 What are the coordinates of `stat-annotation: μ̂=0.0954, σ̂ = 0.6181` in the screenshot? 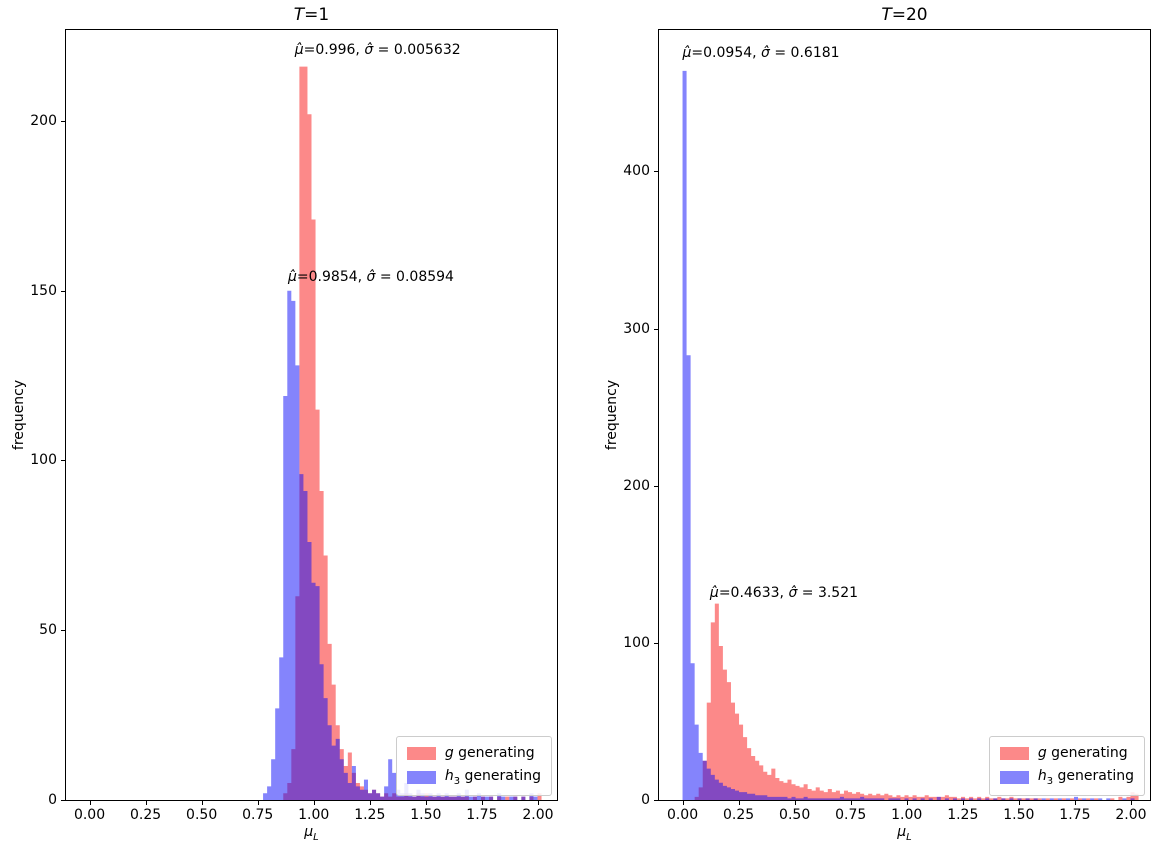 It's located at (761, 52).